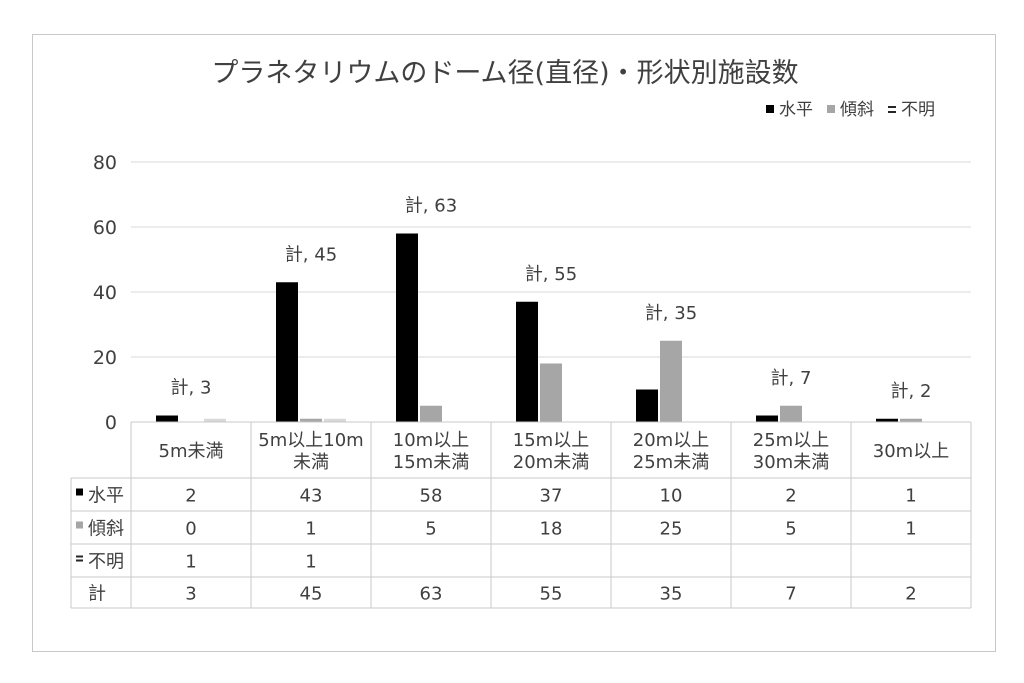 The height and width of the screenshot is (683, 1024). What do you see at coordinates (671, 462) in the screenshot?
I see `category-label: 25m未満` at bounding box center [671, 462].